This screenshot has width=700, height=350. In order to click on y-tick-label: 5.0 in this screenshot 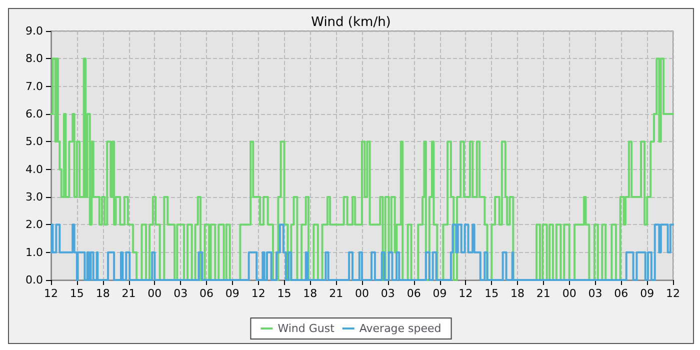, I will do `click(34, 141)`.